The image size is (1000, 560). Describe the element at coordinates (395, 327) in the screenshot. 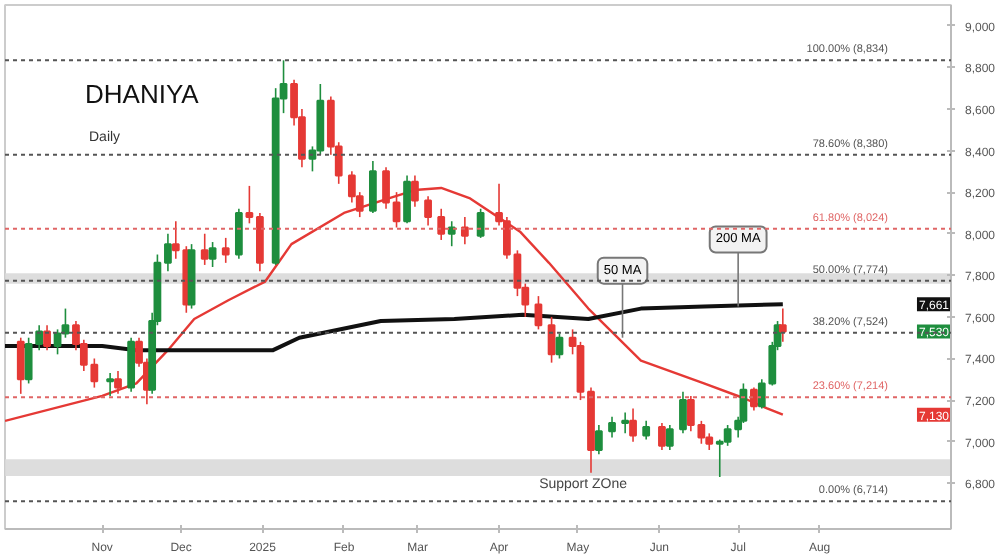

I see `line-series` at that location.